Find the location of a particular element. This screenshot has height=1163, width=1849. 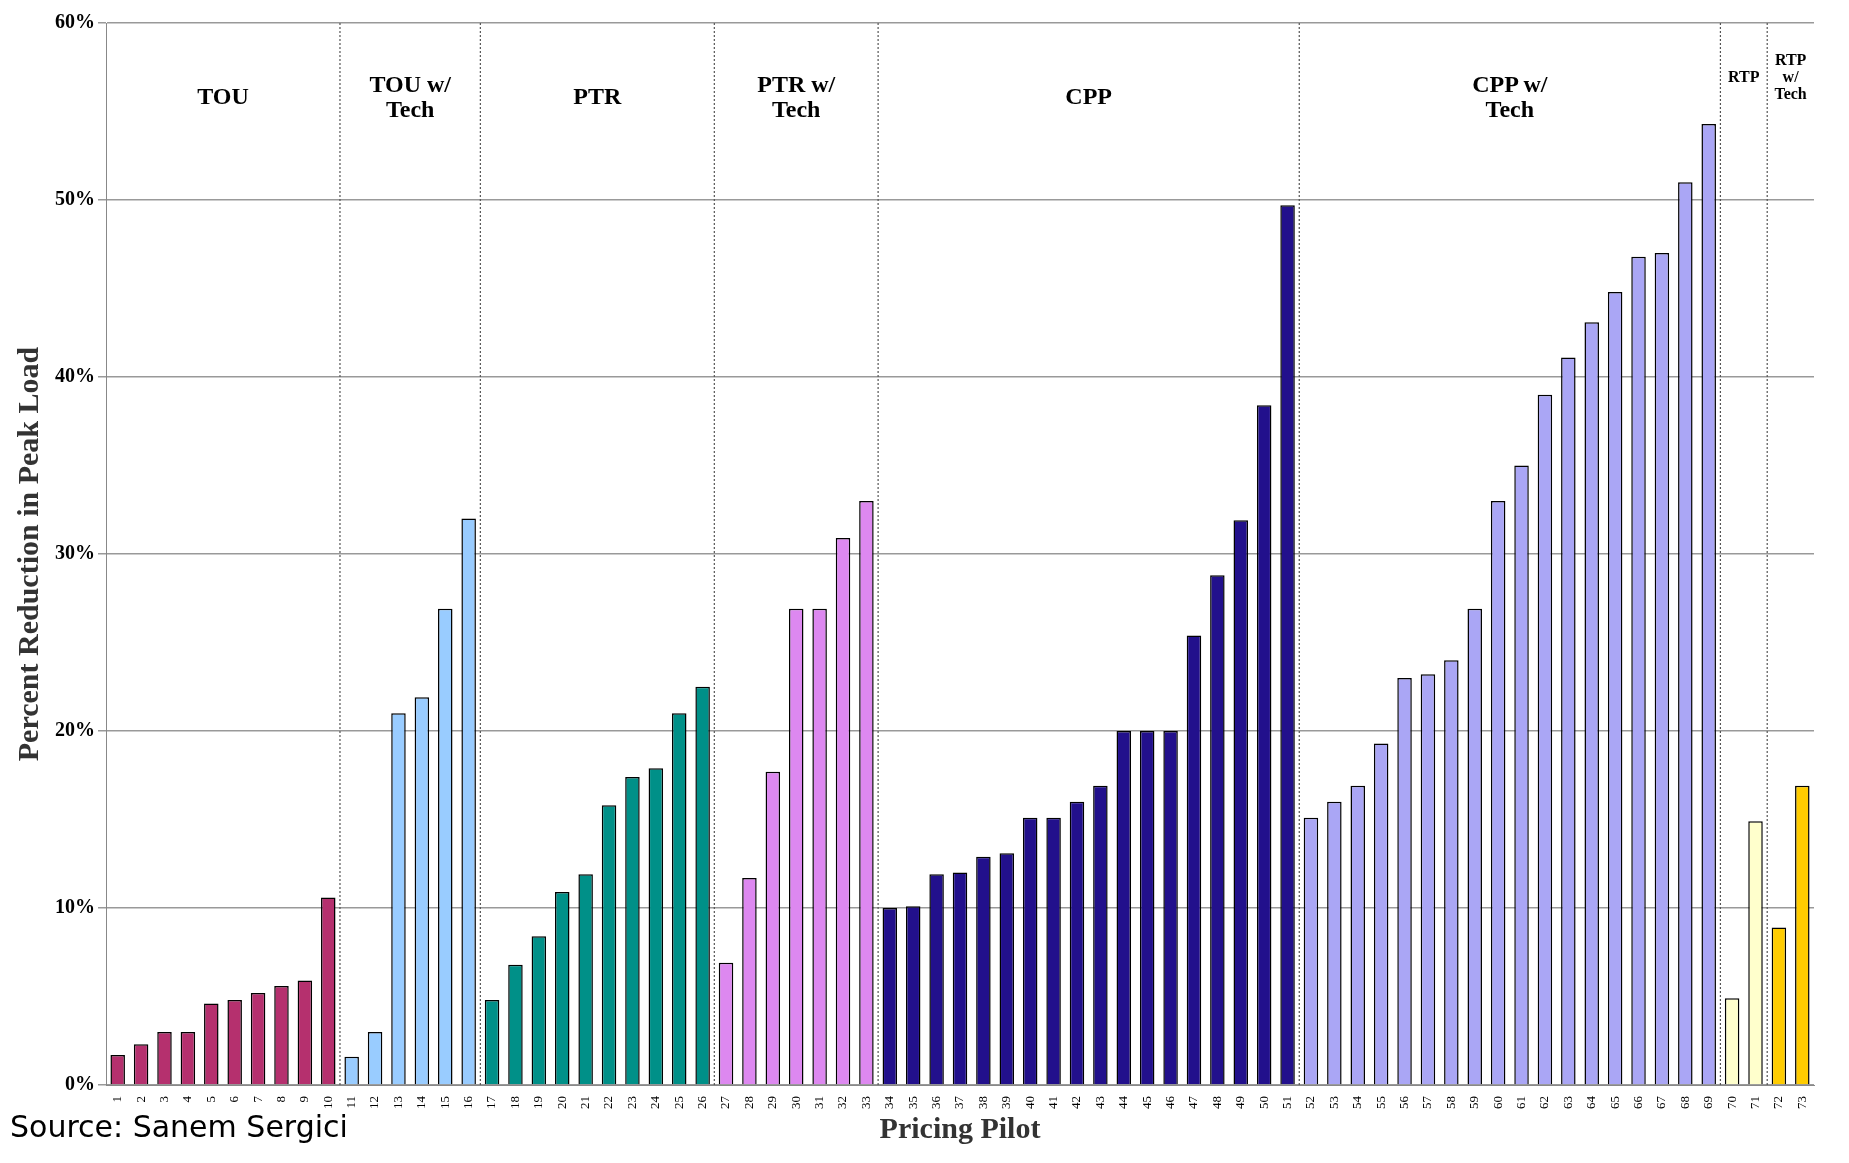

x-tick-label: 31 is located at coordinates (819, 1102).